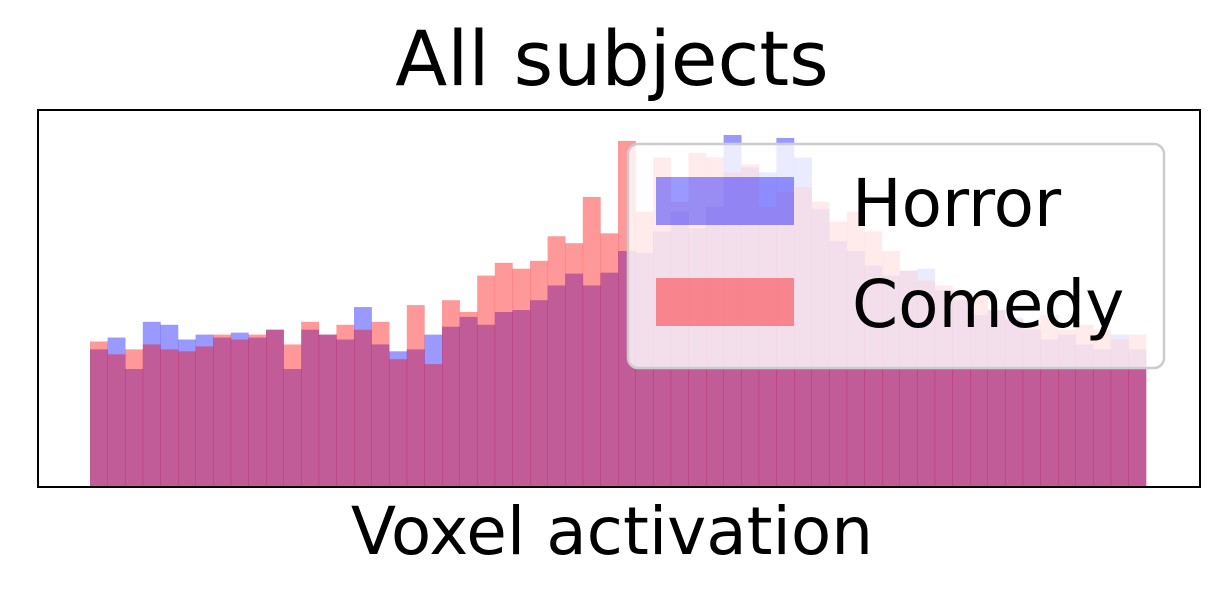 The width and height of the screenshot is (1224, 593). I want to click on x-axis-label: Voxel activation, so click(612, 531).